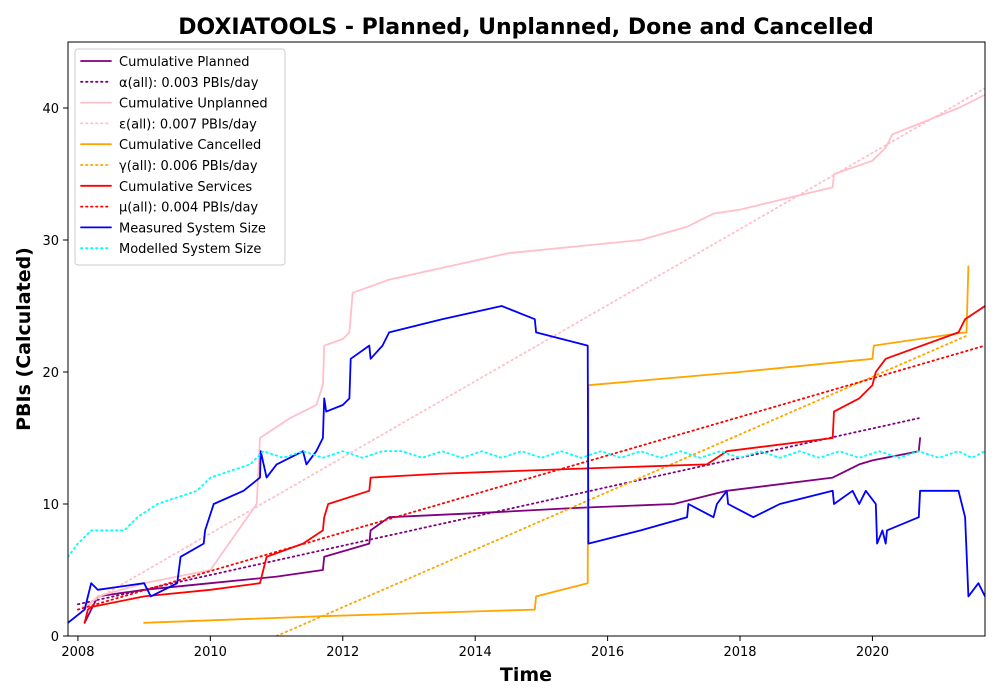 The height and width of the screenshot is (700, 1000). What do you see at coordinates (210, 652) in the screenshot?
I see `x-tick-label-1: 2010` at bounding box center [210, 652].